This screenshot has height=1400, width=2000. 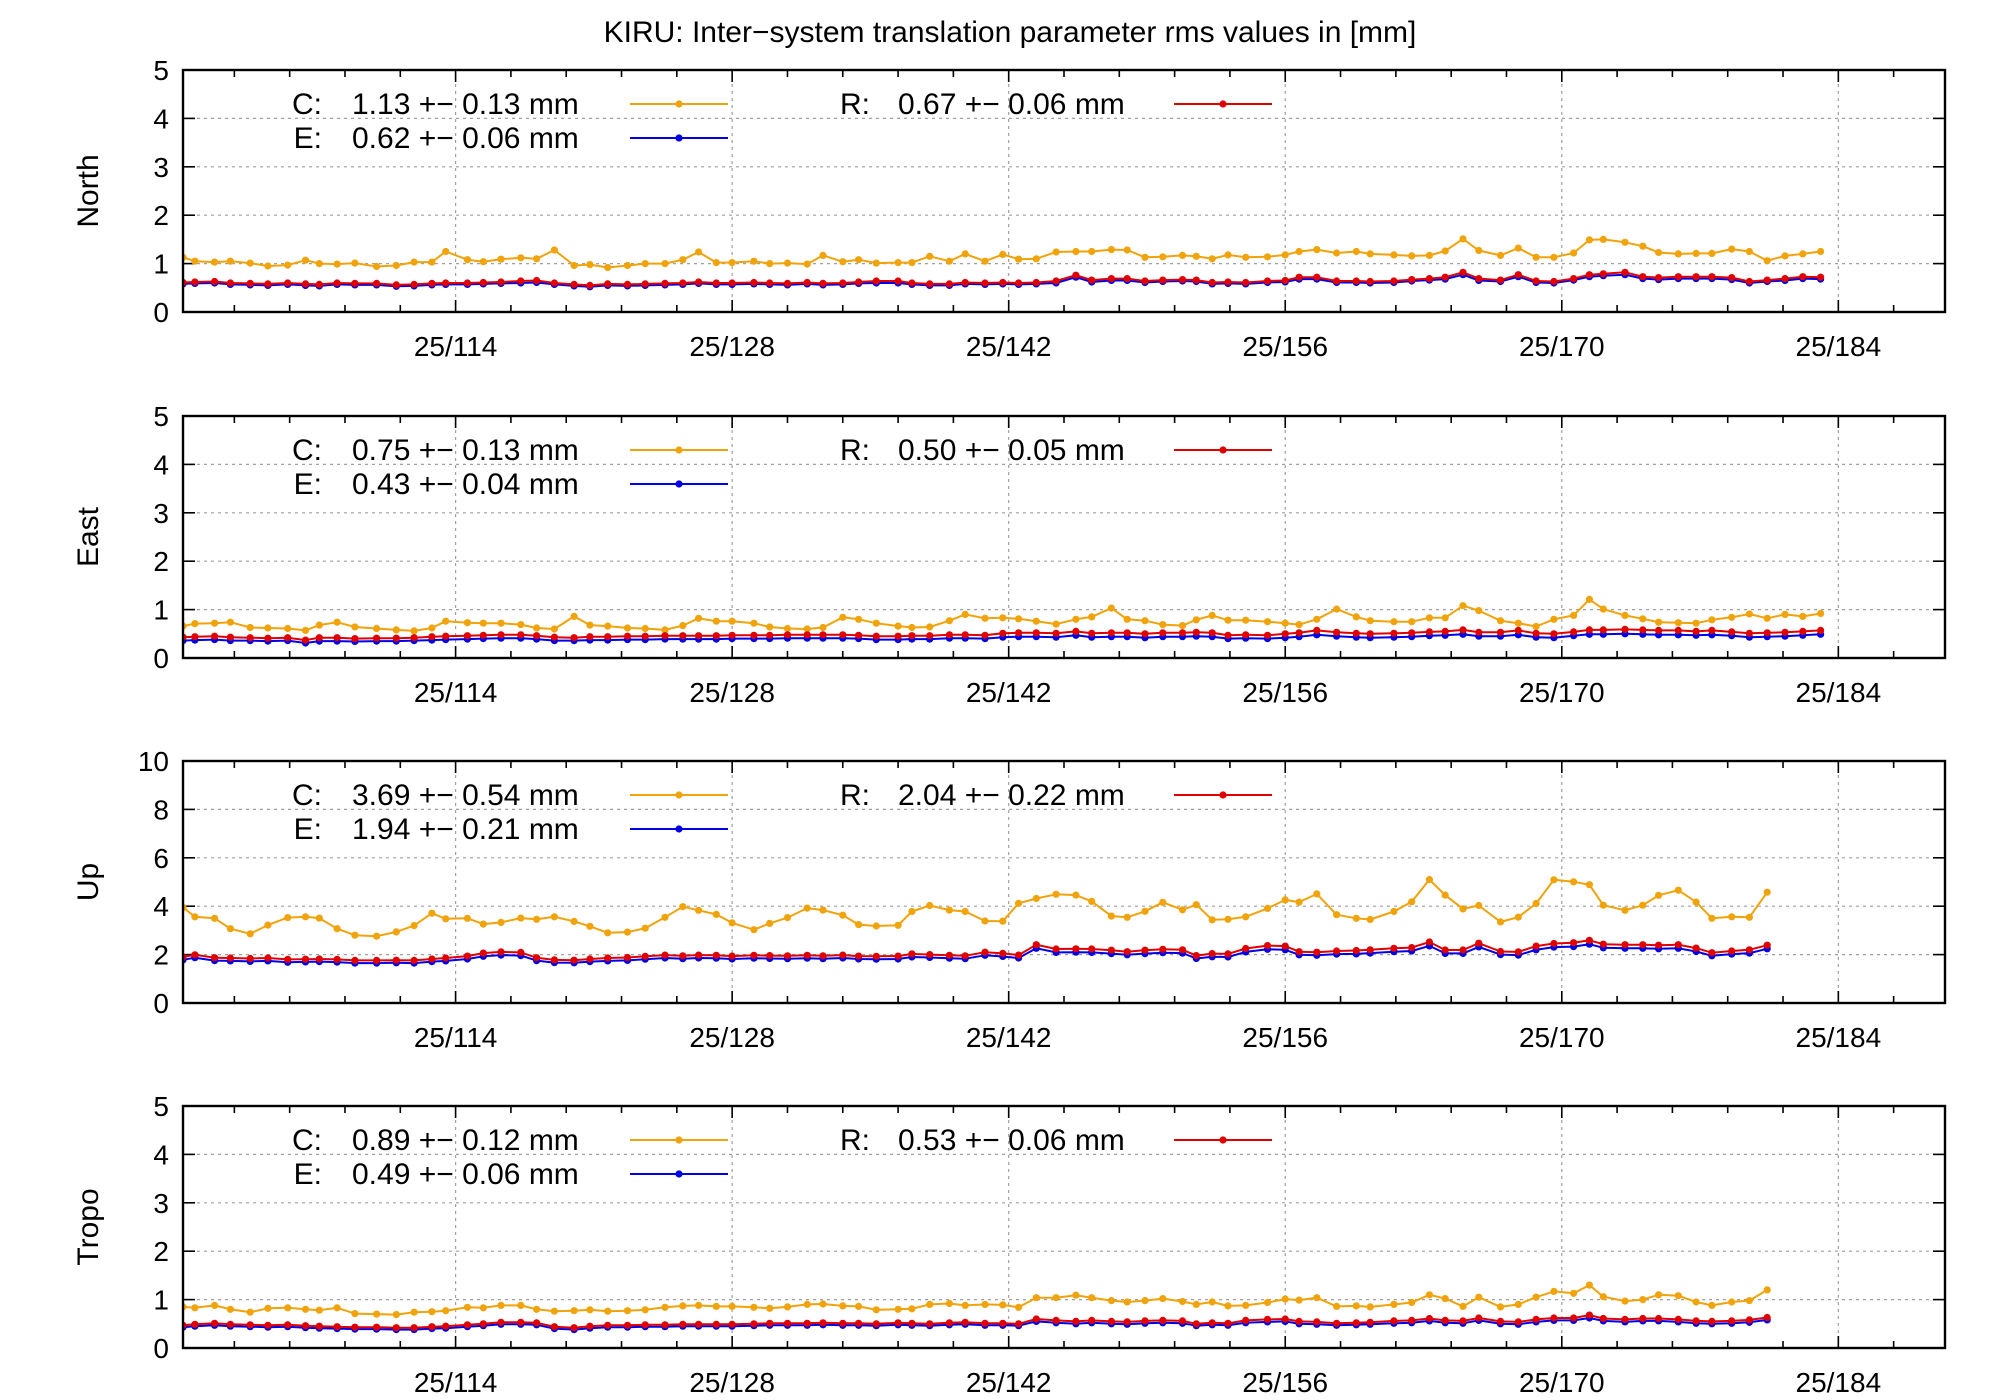 I want to click on x-tick-label: 25/184, so click(x=1839, y=1382).